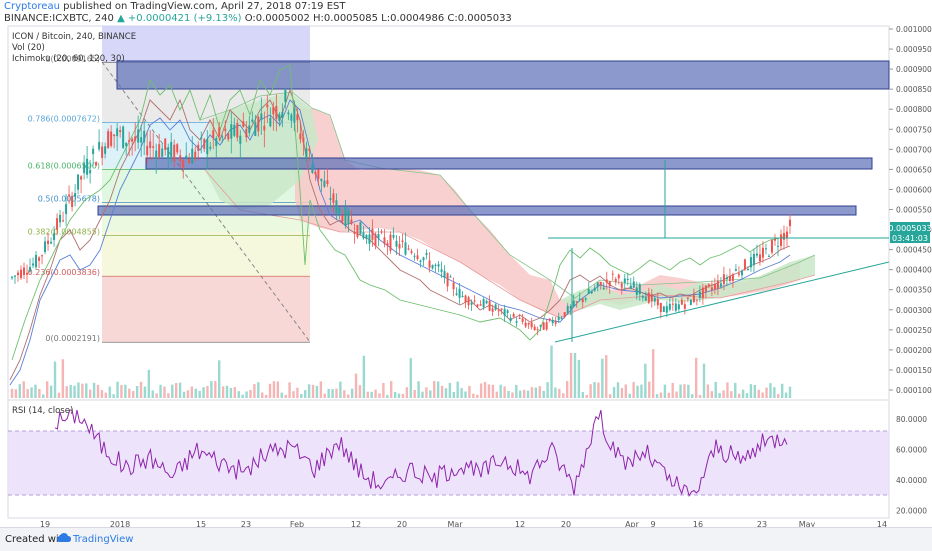 This screenshot has height=551, width=932. What do you see at coordinates (911, 465) in the screenshot?
I see `rsi-axis: 80.0000 60.0000 40.0000 20.0000` at bounding box center [911, 465].